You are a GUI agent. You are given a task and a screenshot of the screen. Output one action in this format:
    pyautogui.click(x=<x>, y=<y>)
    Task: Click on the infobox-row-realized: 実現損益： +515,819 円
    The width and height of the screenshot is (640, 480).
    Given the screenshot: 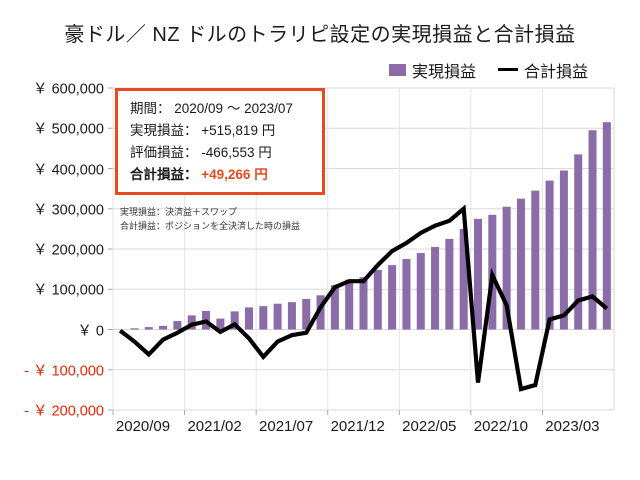 What is the action you would take?
    pyautogui.click(x=224, y=131)
    